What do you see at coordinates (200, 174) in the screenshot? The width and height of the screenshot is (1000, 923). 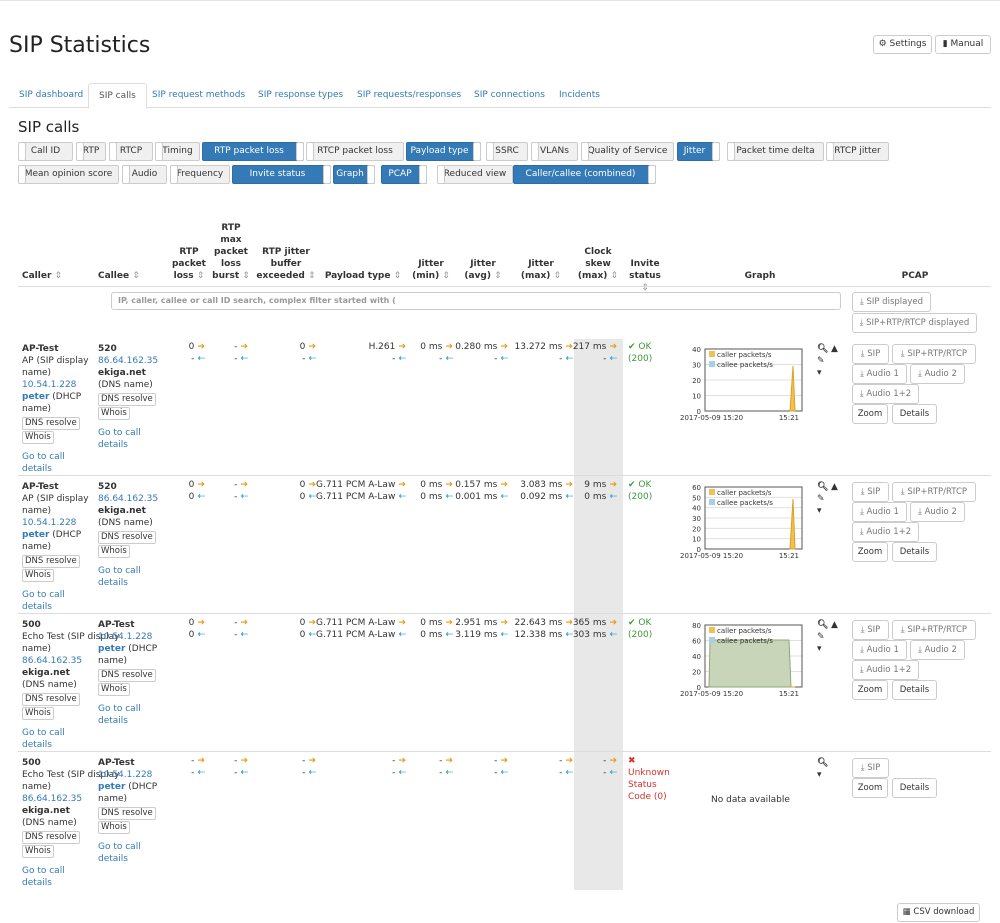 I see `toggle-frequency: Frequency` at bounding box center [200, 174].